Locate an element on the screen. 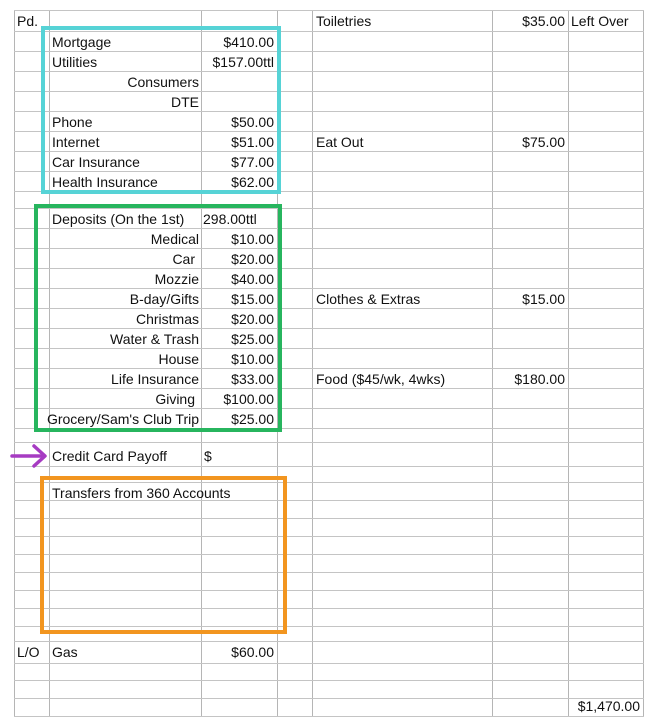 This screenshot has height=726, width=658. deposit-amount: $33.00 is located at coordinates (252, 379).